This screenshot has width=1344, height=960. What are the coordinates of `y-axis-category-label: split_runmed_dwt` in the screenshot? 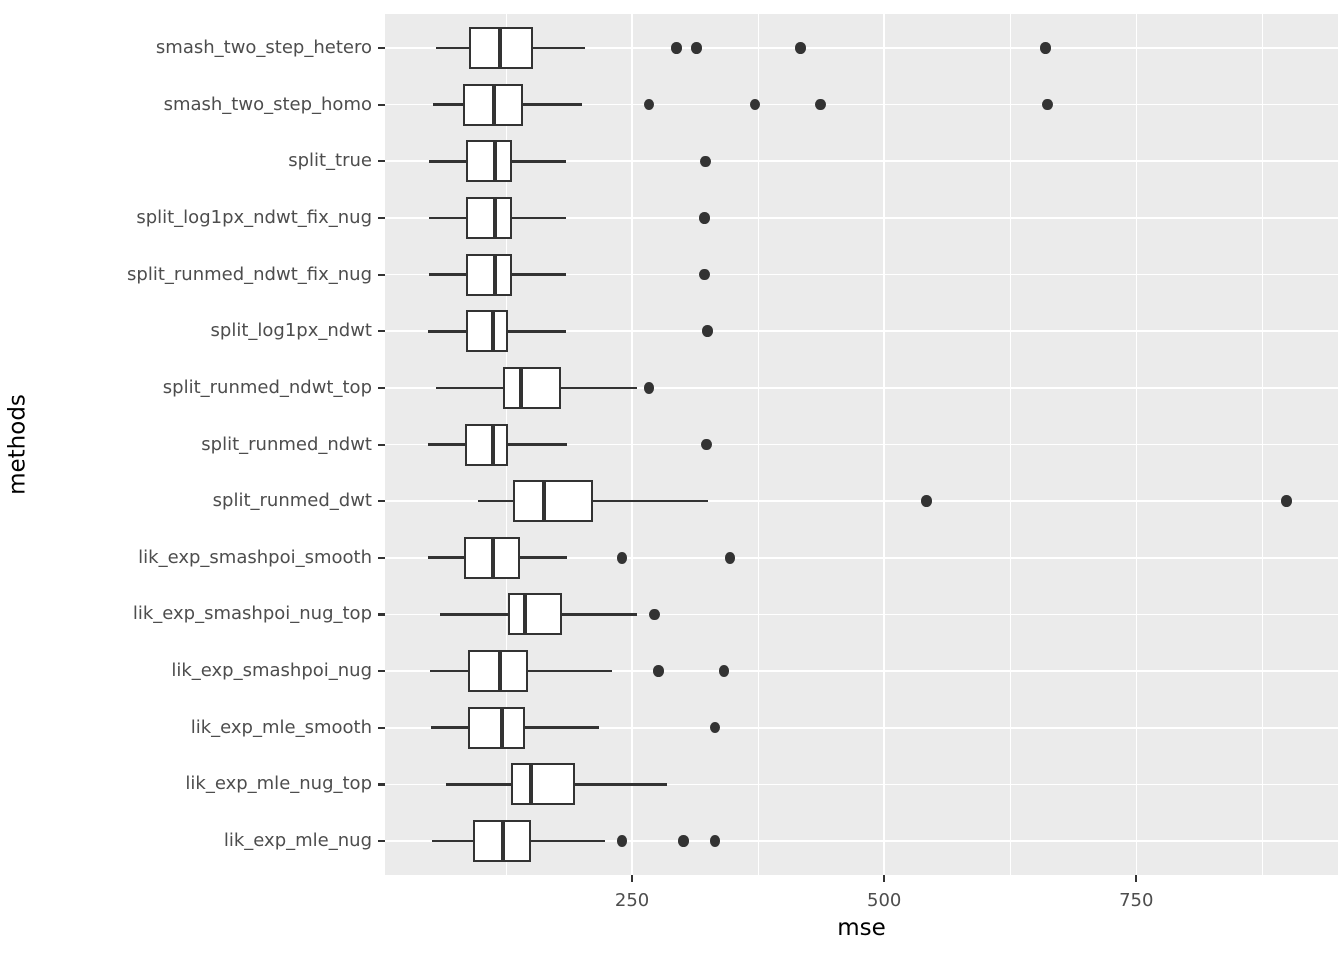 It's located at (292, 501).